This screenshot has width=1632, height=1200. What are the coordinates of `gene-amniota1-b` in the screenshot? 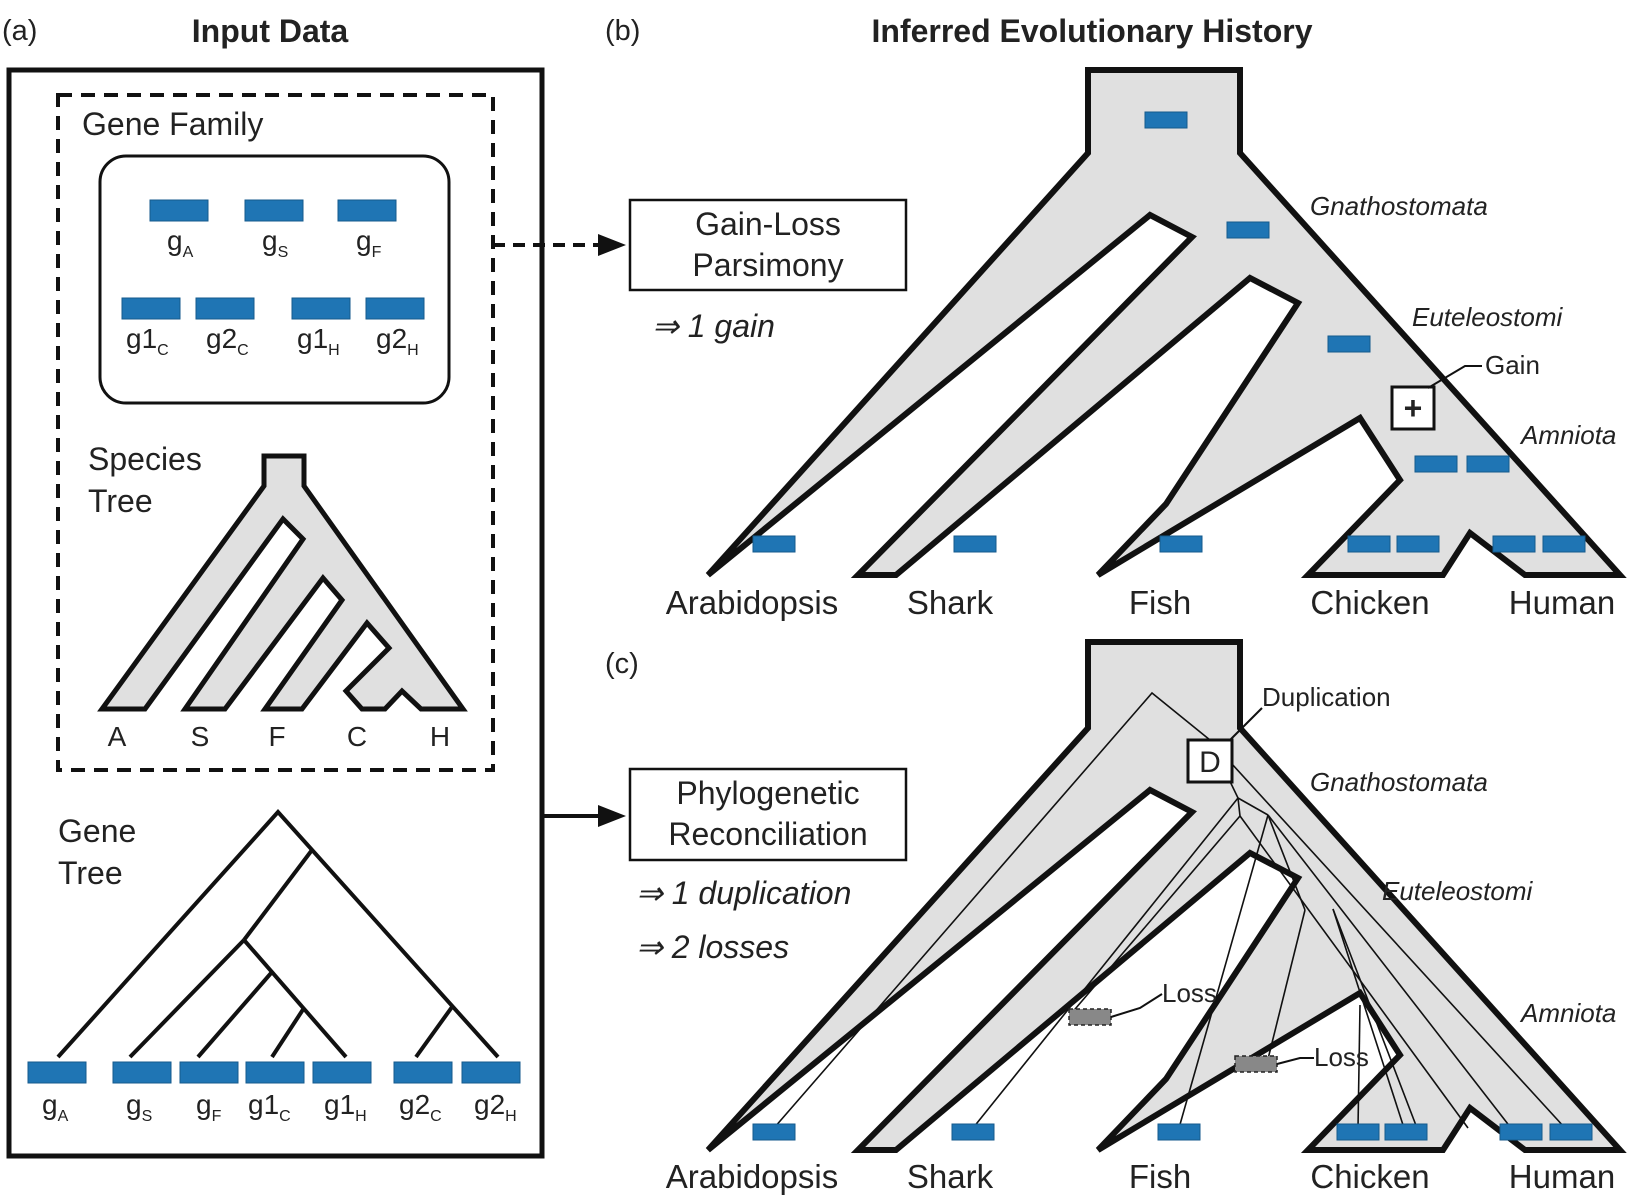 It's located at (1436, 464).